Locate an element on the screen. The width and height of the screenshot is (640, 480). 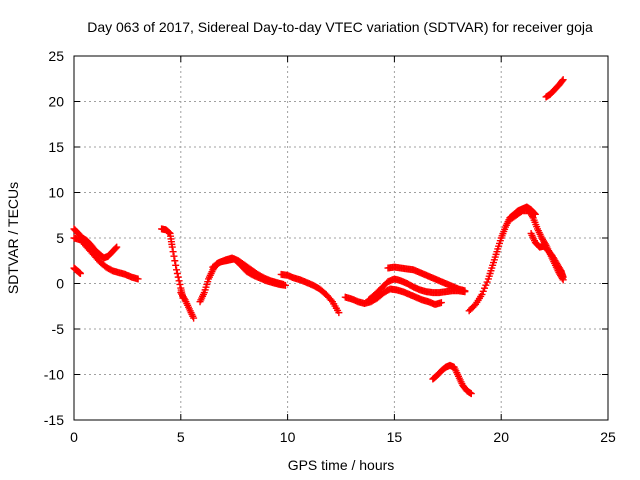
series-seg-h is located at coordinates (310, 293).